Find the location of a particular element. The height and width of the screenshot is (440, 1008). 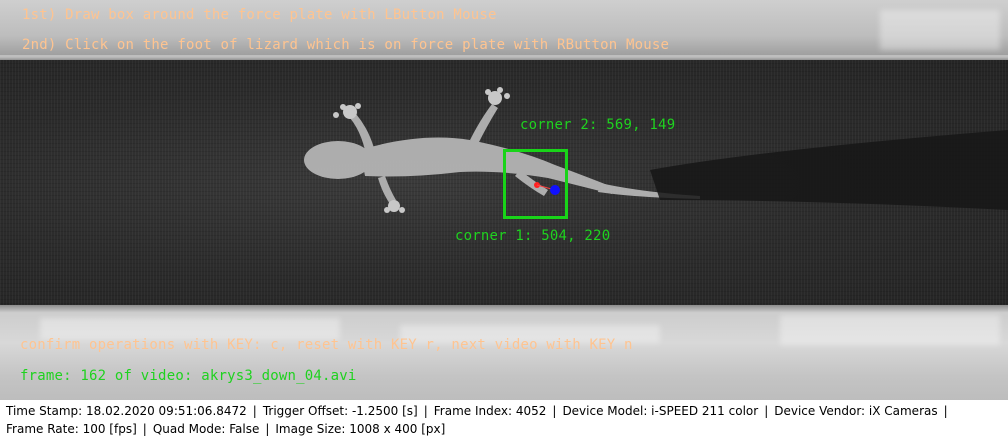

device-model: Device Model: i-SPEED 211 color is located at coordinates (660, 411).